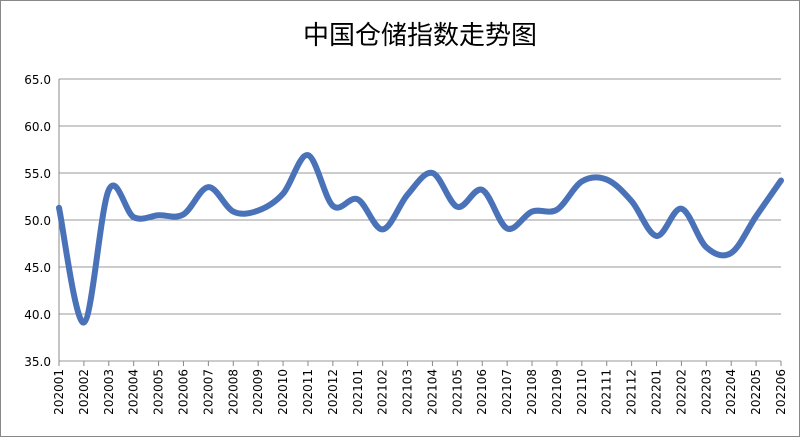  What do you see at coordinates (59, 392) in the screenshot?
I see `x-tick-label: 202001` at bounding box center [59, 392].